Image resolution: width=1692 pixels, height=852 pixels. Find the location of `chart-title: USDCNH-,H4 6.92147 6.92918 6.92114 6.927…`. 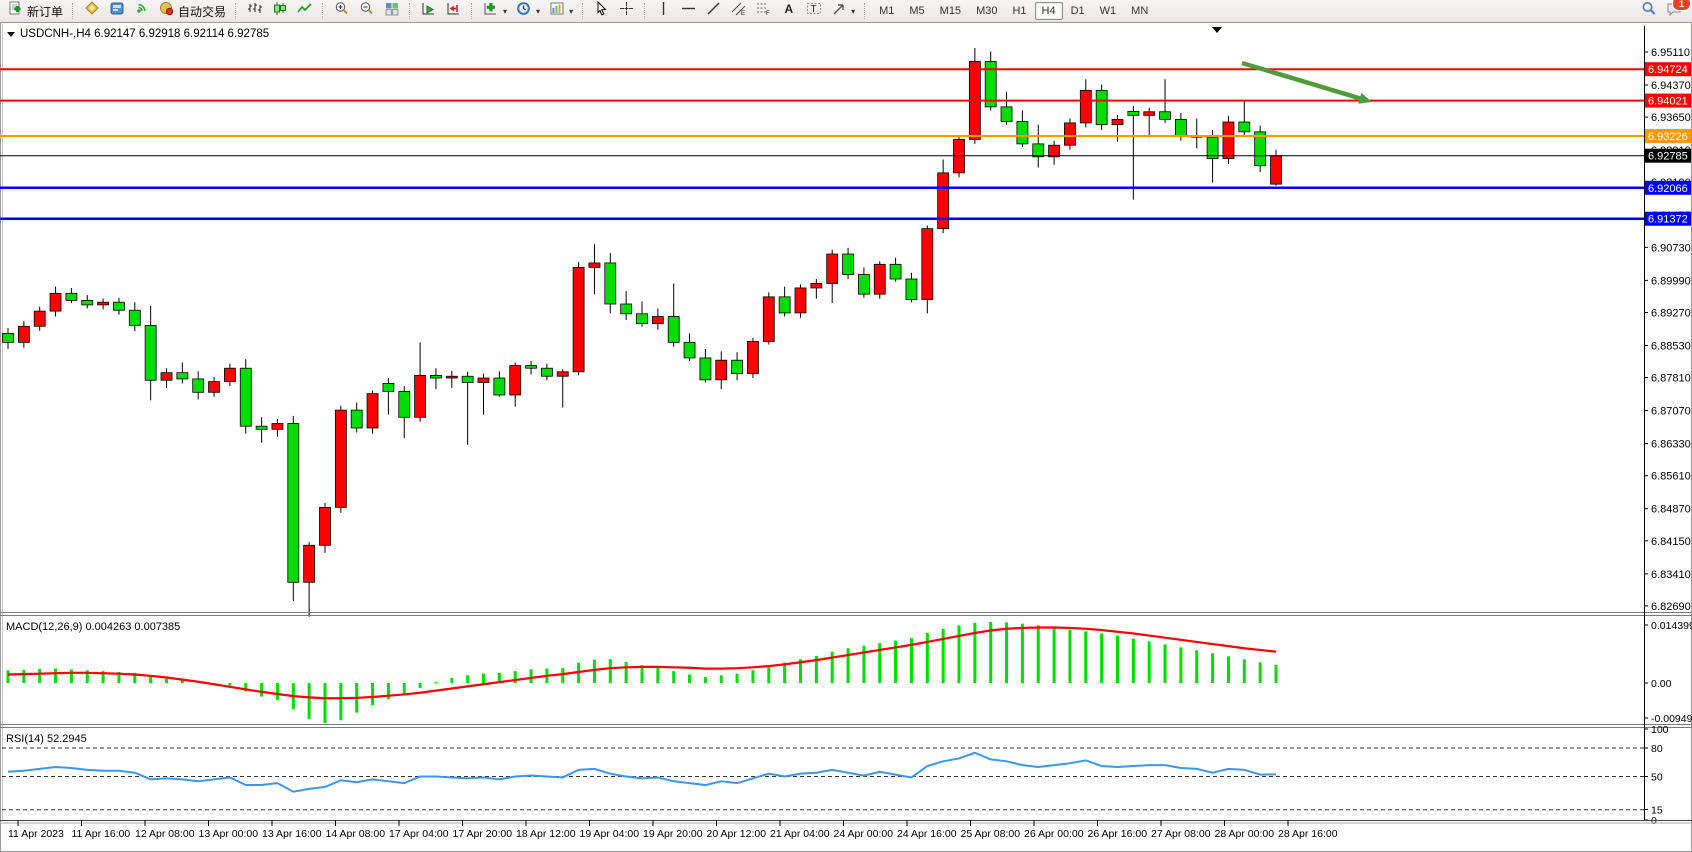

chart-title: USDCNH-,H4 6.92147 6.92918 6.92114 6.927… is located at coordinates (144, 34).